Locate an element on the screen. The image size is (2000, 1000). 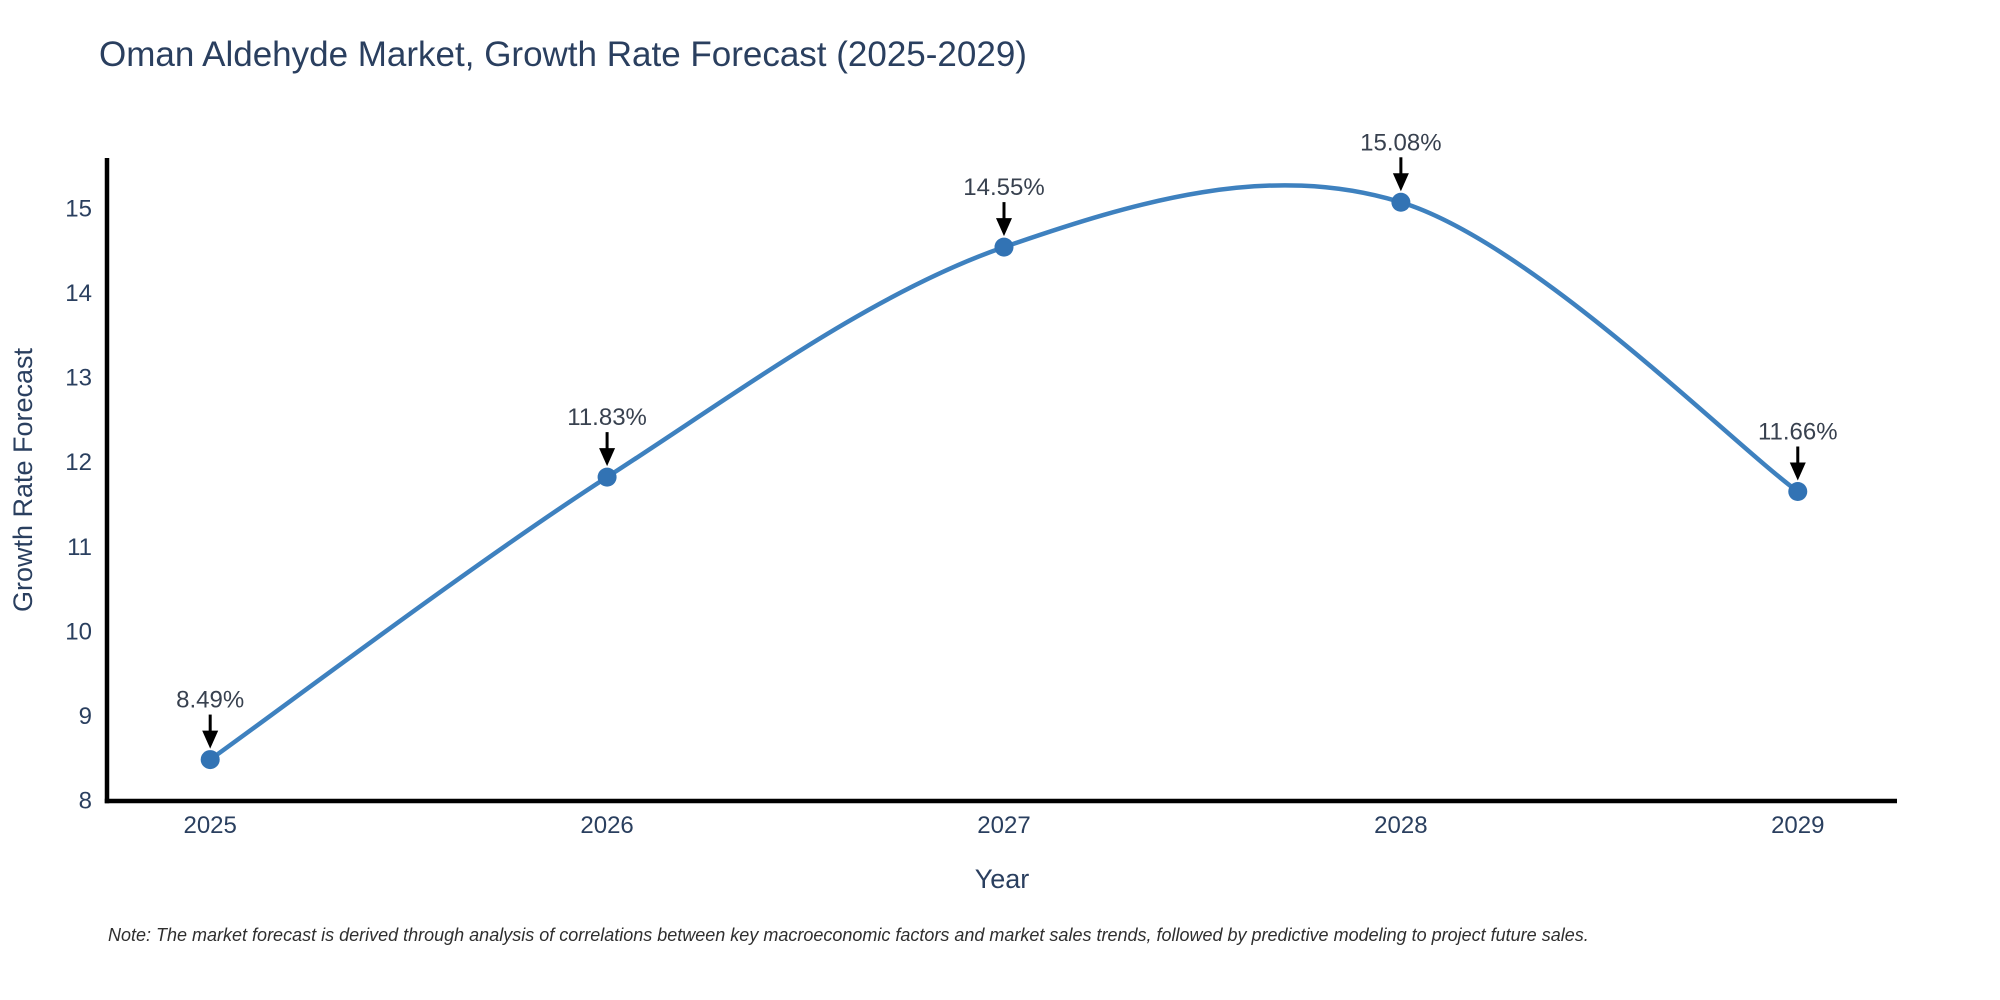
y-tick-label: 13 is located at coordinates (78, 378).